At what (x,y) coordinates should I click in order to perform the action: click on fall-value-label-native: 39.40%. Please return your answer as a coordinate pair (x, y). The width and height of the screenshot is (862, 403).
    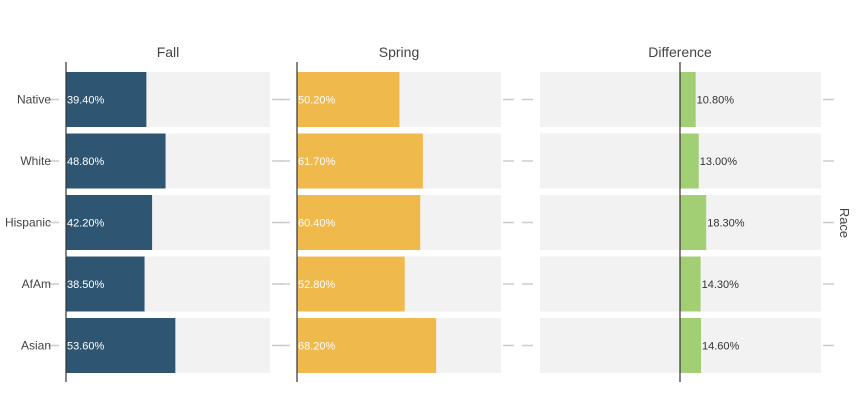
    Looking at the image, I should click on (86, 101).